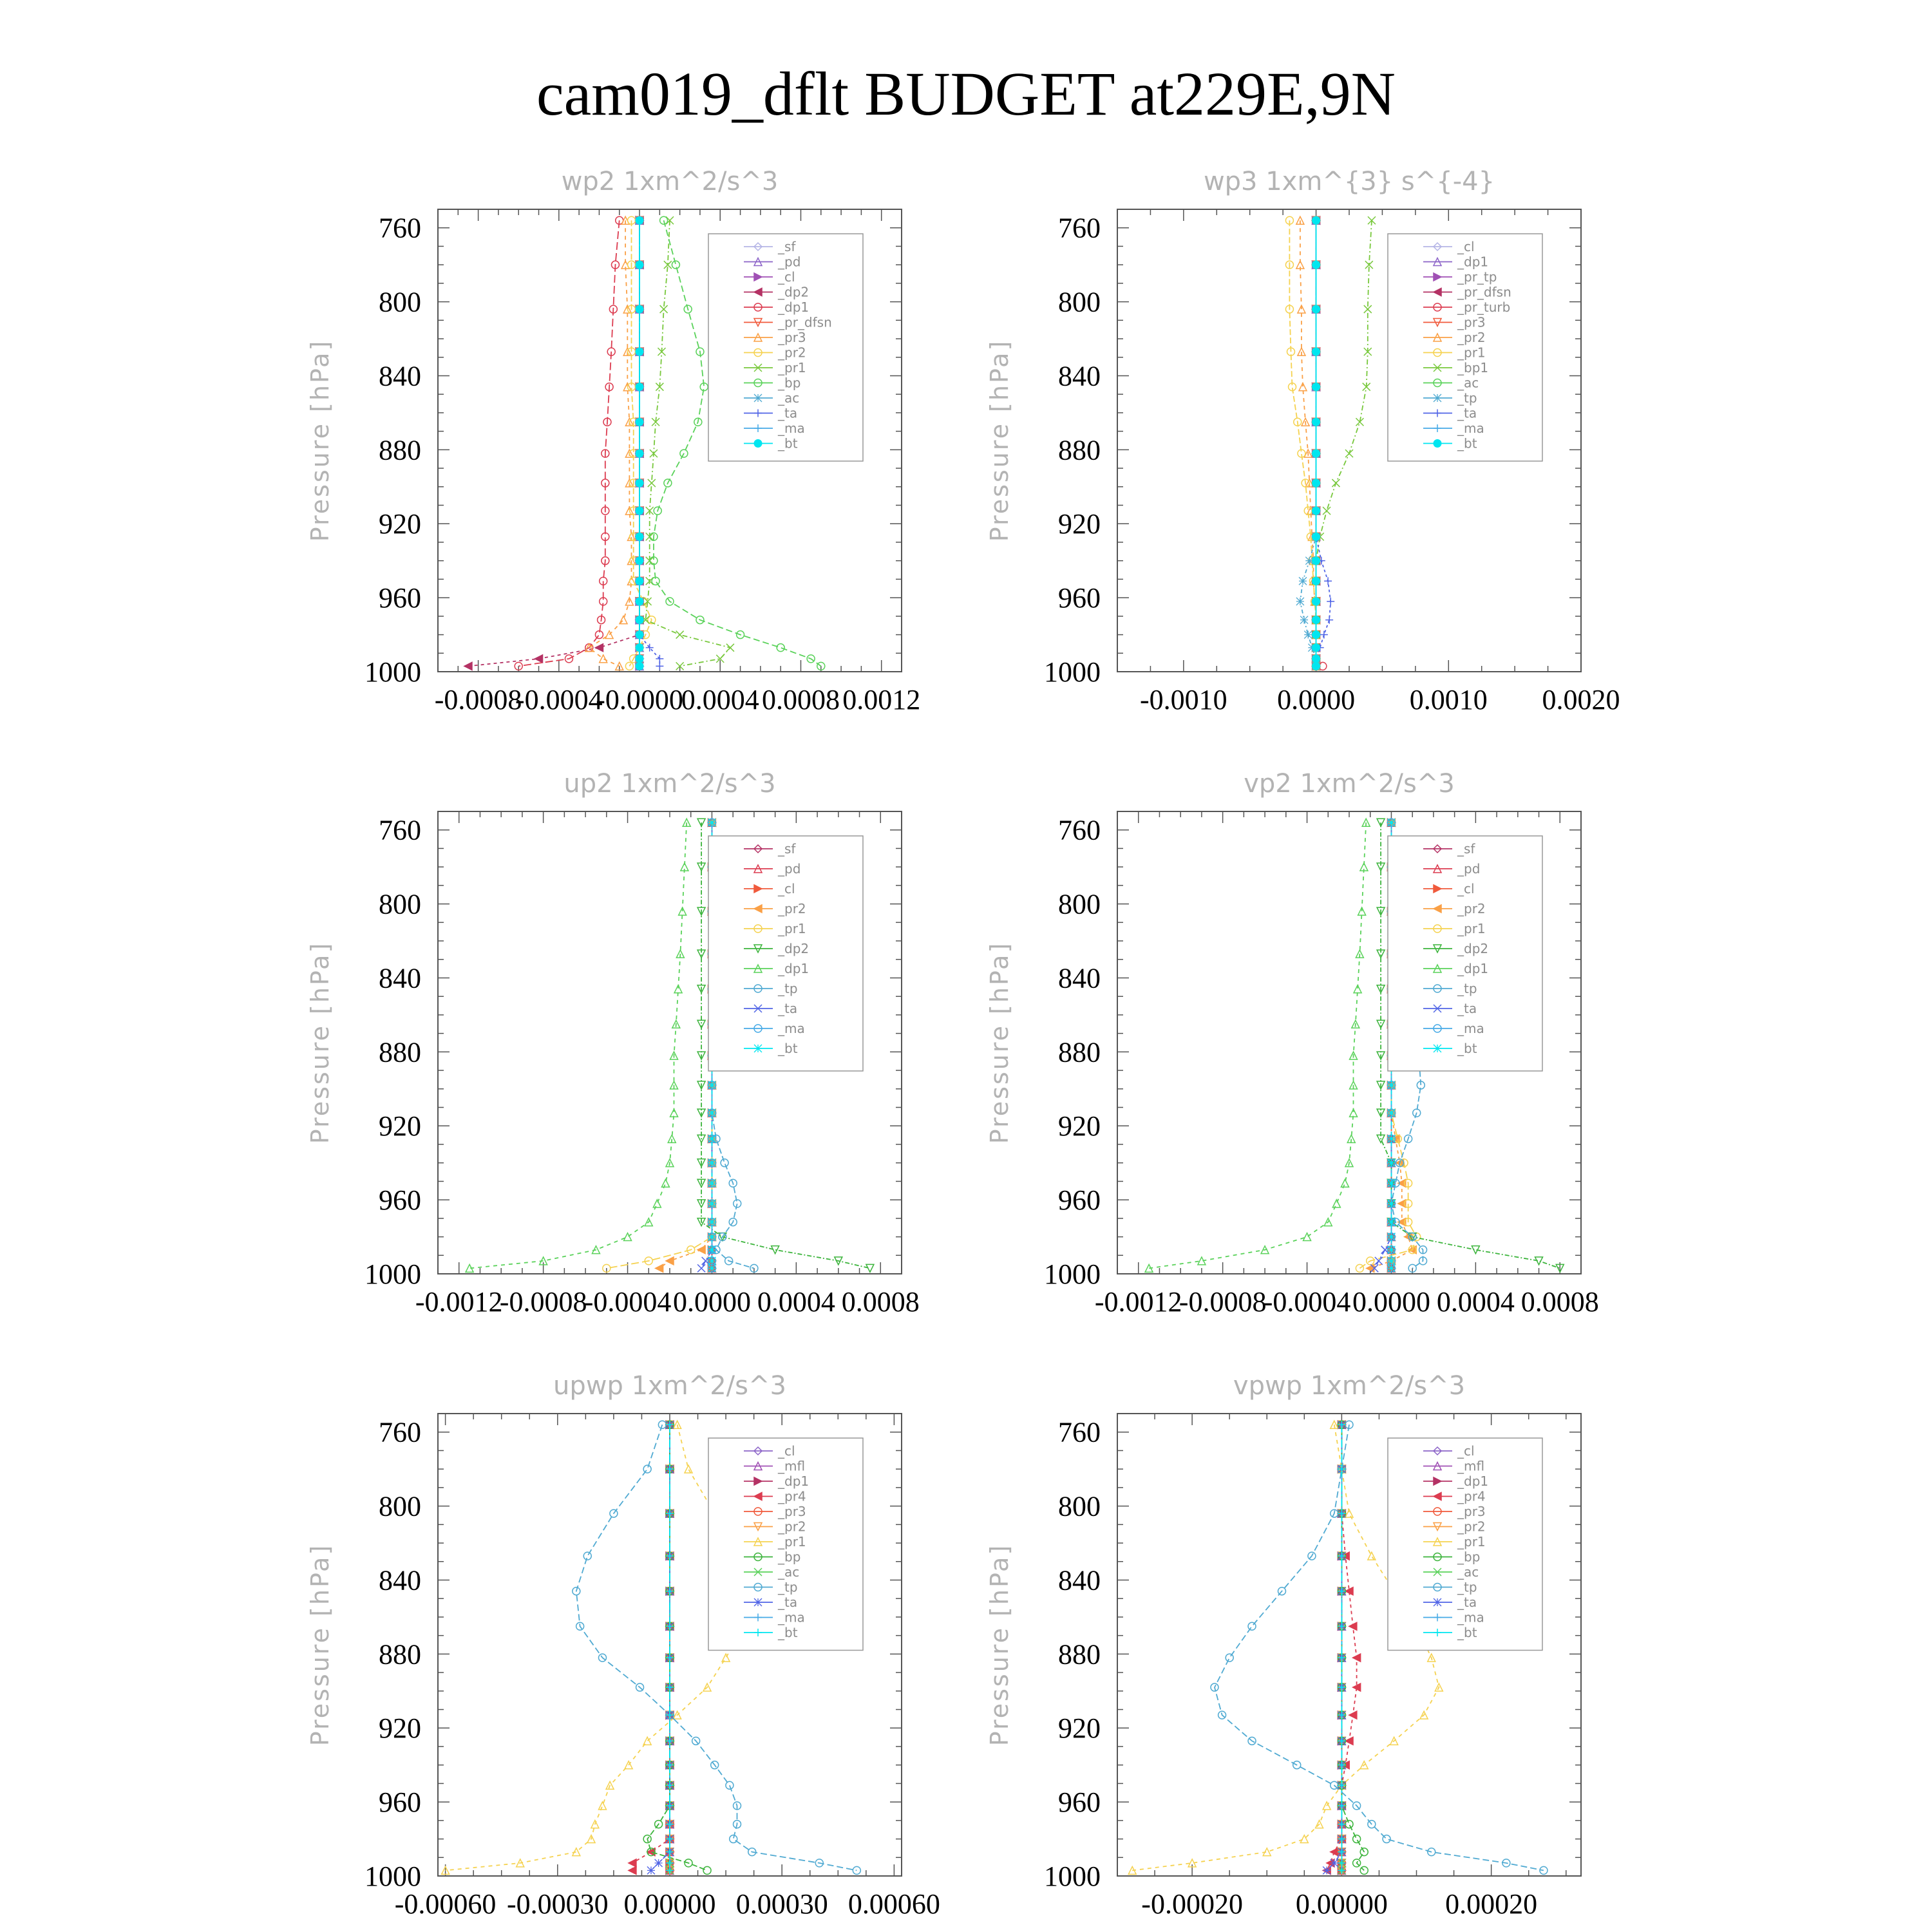 The width and height of the screenshot is (1932, 1932). What do you see at coordinates (1079, 830) in the screenshot?
I see `y-tick-label: 760` at bounding box center [1079, 830].